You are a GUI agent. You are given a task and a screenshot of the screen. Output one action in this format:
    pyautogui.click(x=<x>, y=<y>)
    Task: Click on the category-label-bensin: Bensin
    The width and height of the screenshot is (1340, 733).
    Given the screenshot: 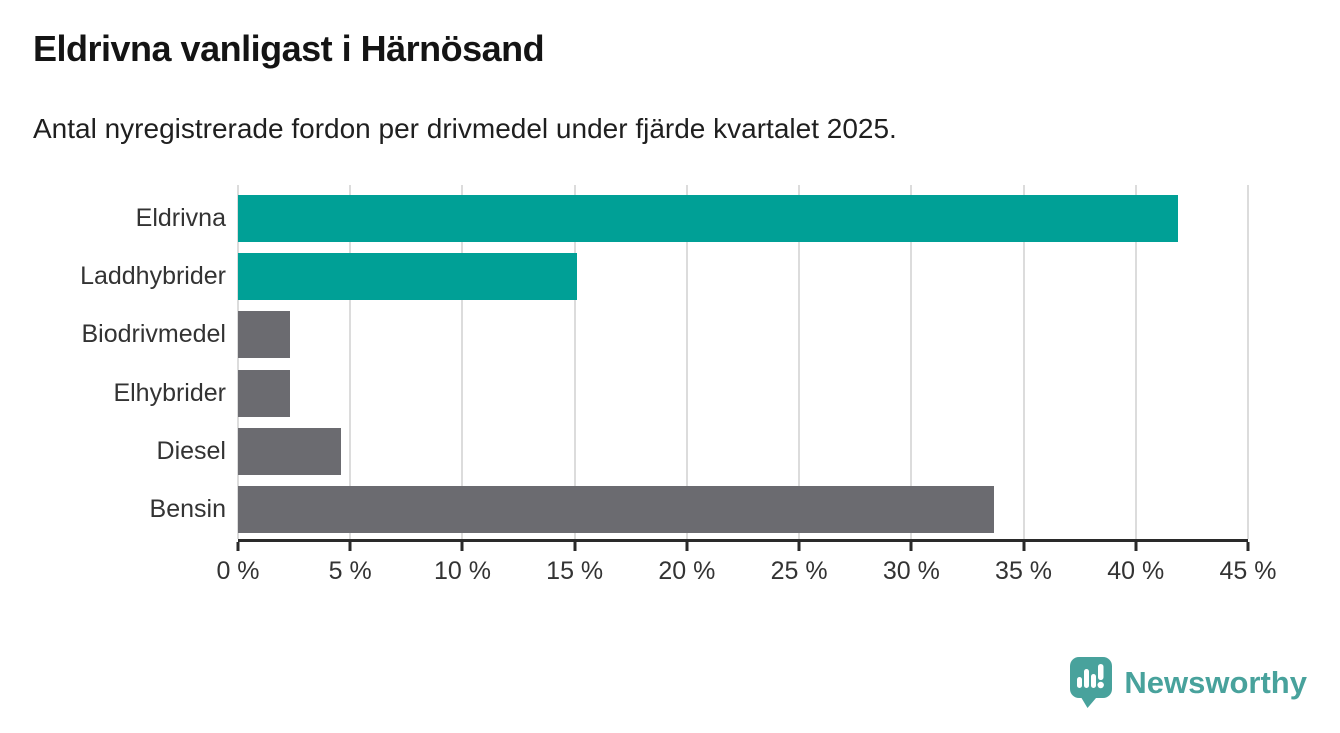 What is the action you would take?
    pyautogui.click(x=187, y=508)
    